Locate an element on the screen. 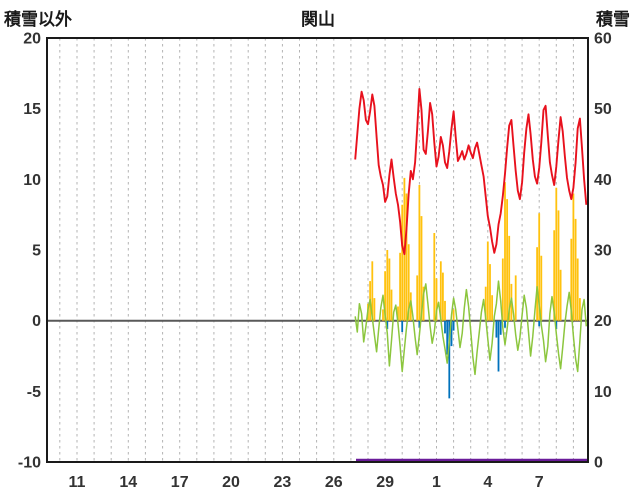  x-axis-tick: 7 is located at coordinates (539, 482).